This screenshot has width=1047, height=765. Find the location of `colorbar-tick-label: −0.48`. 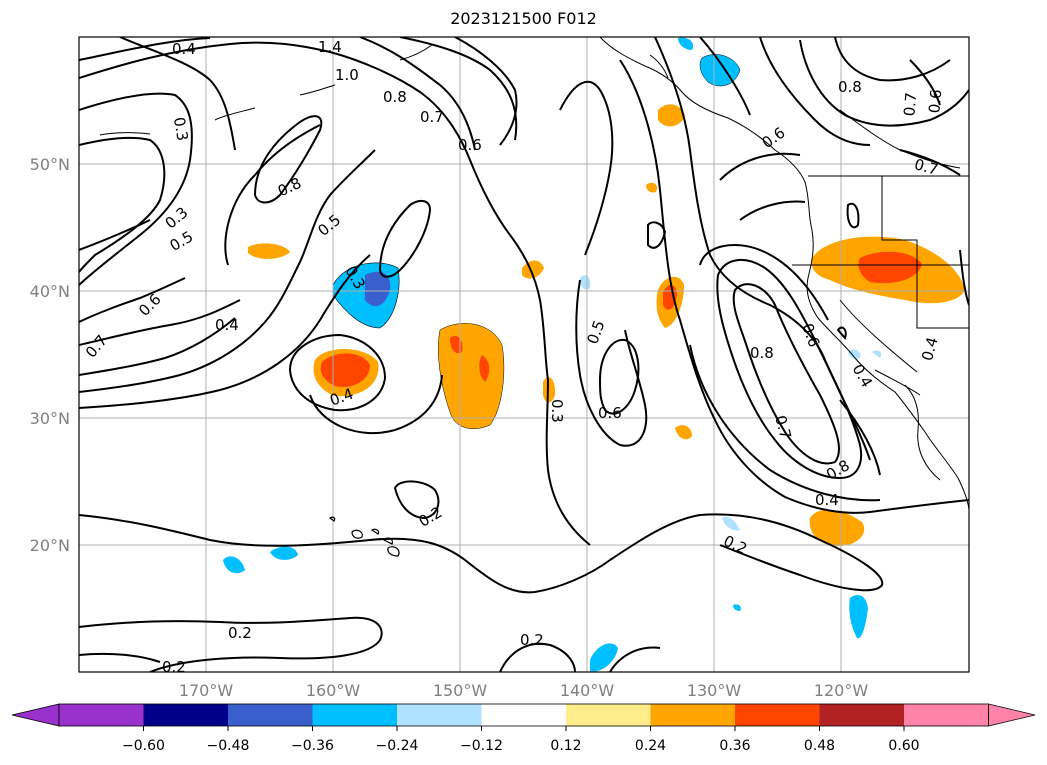

colorbar-tick-label: −0.48 is located at coordinates (228, 746).